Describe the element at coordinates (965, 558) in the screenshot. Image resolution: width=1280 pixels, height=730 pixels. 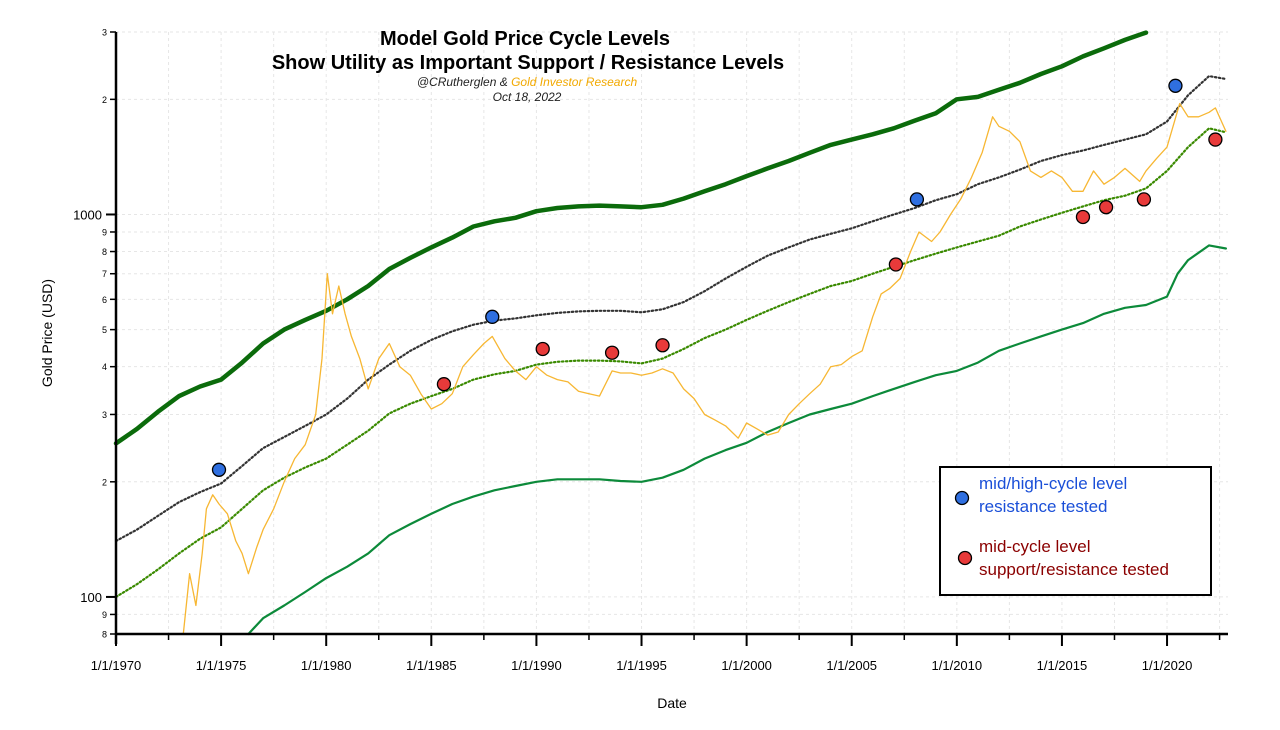
I see `legend-marker-red` at that location.